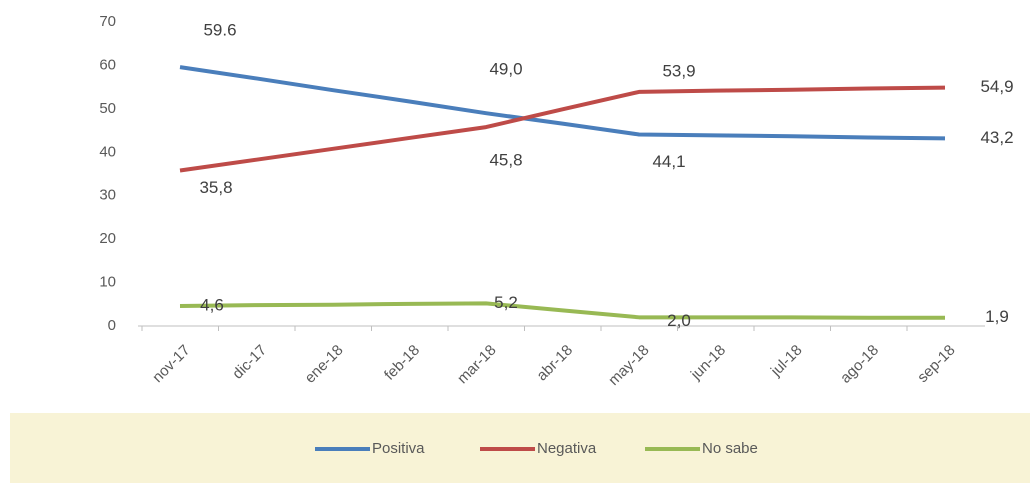  Describe the element at coordinates (477, 365) in the screenshot. I see `x-tick-label: mar-18` at that location.